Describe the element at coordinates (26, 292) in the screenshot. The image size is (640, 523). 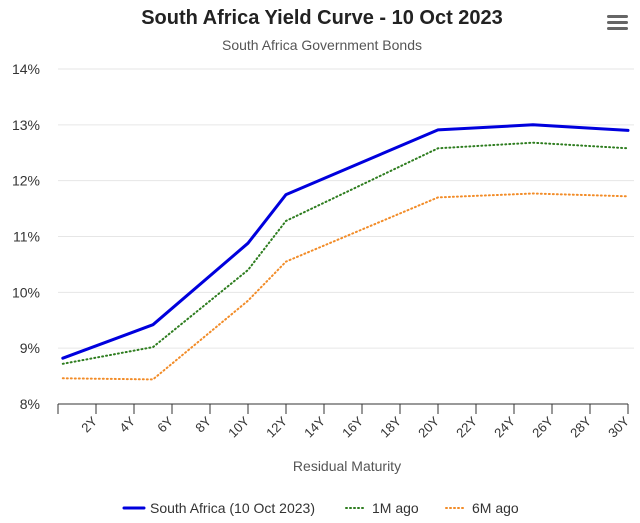
I see `y-tick-label: 10%` at that location.